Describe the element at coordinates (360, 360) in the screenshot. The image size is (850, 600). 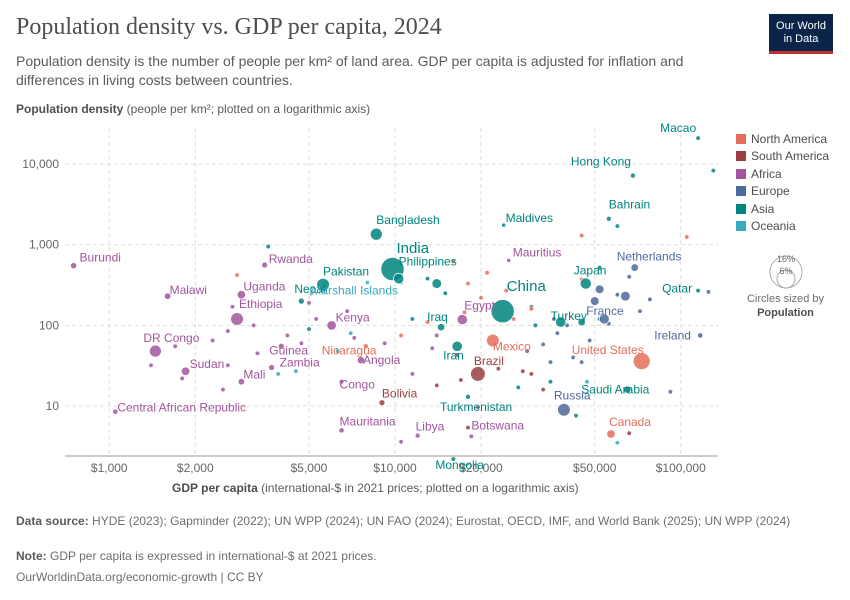
I see `data-point-angola` at that location.